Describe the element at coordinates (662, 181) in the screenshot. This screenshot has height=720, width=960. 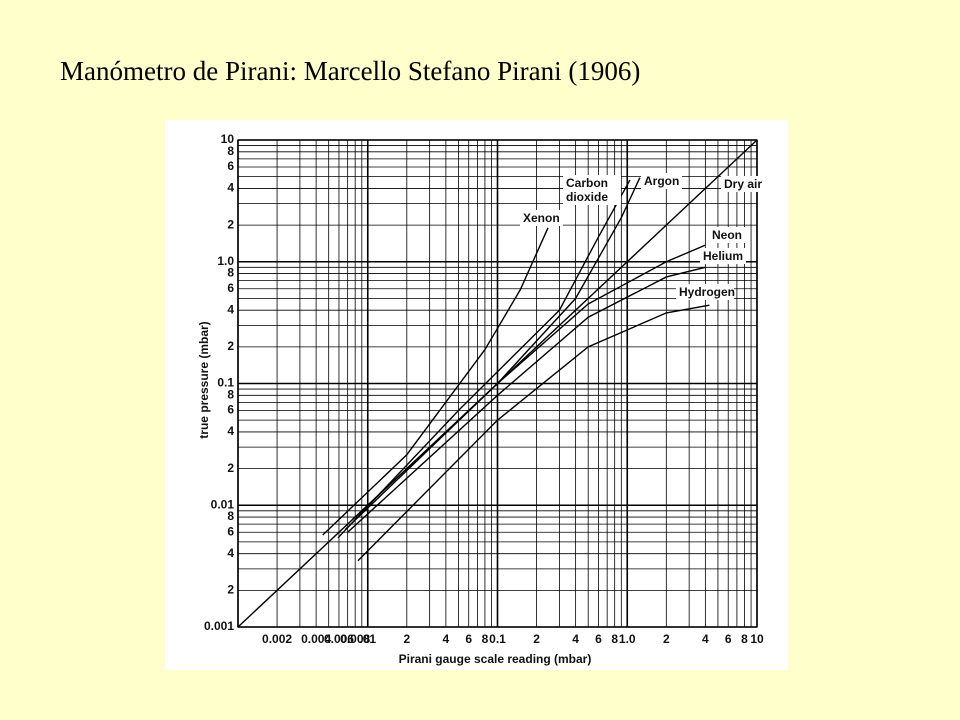
I see `series-label: Argon` at that location.